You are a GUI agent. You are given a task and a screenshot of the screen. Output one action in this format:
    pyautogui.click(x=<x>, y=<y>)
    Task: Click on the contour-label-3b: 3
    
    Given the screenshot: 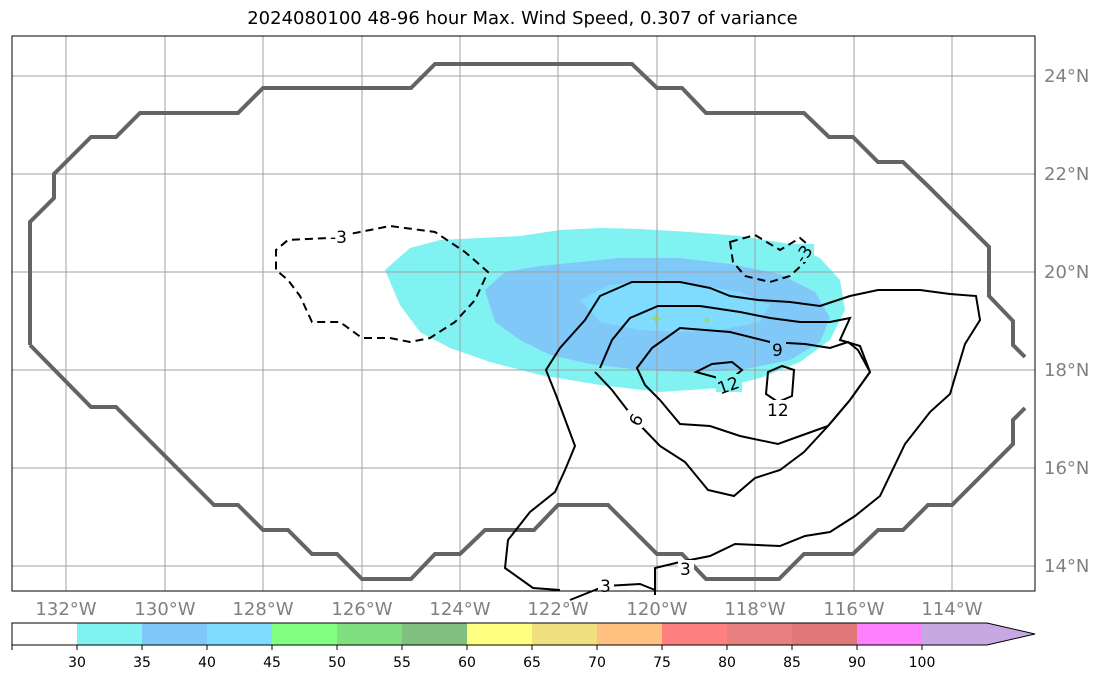 What is the action you would take?
    pyautogui.click(x=605, y=587)
    